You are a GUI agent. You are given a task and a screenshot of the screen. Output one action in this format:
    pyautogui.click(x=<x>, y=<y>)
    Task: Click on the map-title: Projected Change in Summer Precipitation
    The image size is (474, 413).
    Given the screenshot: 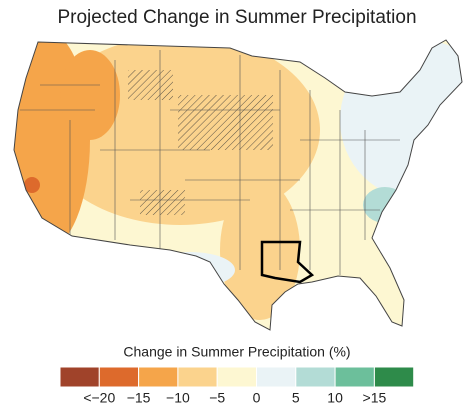 What is the action you would take?
    pyautogui.click(x=236, y=17)
    